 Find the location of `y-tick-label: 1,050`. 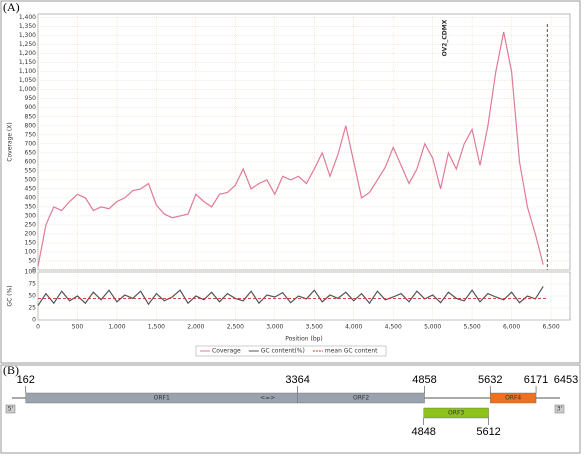

y-tick-label: 1,050 is located at coordinates (27, 80).